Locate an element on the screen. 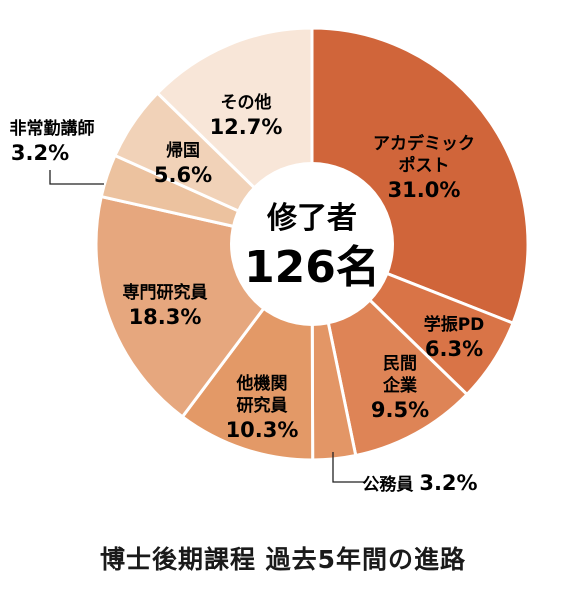 This screenshot has width=566, height=598. slice-label-name: 企業 is located at coordinates (399, 385).